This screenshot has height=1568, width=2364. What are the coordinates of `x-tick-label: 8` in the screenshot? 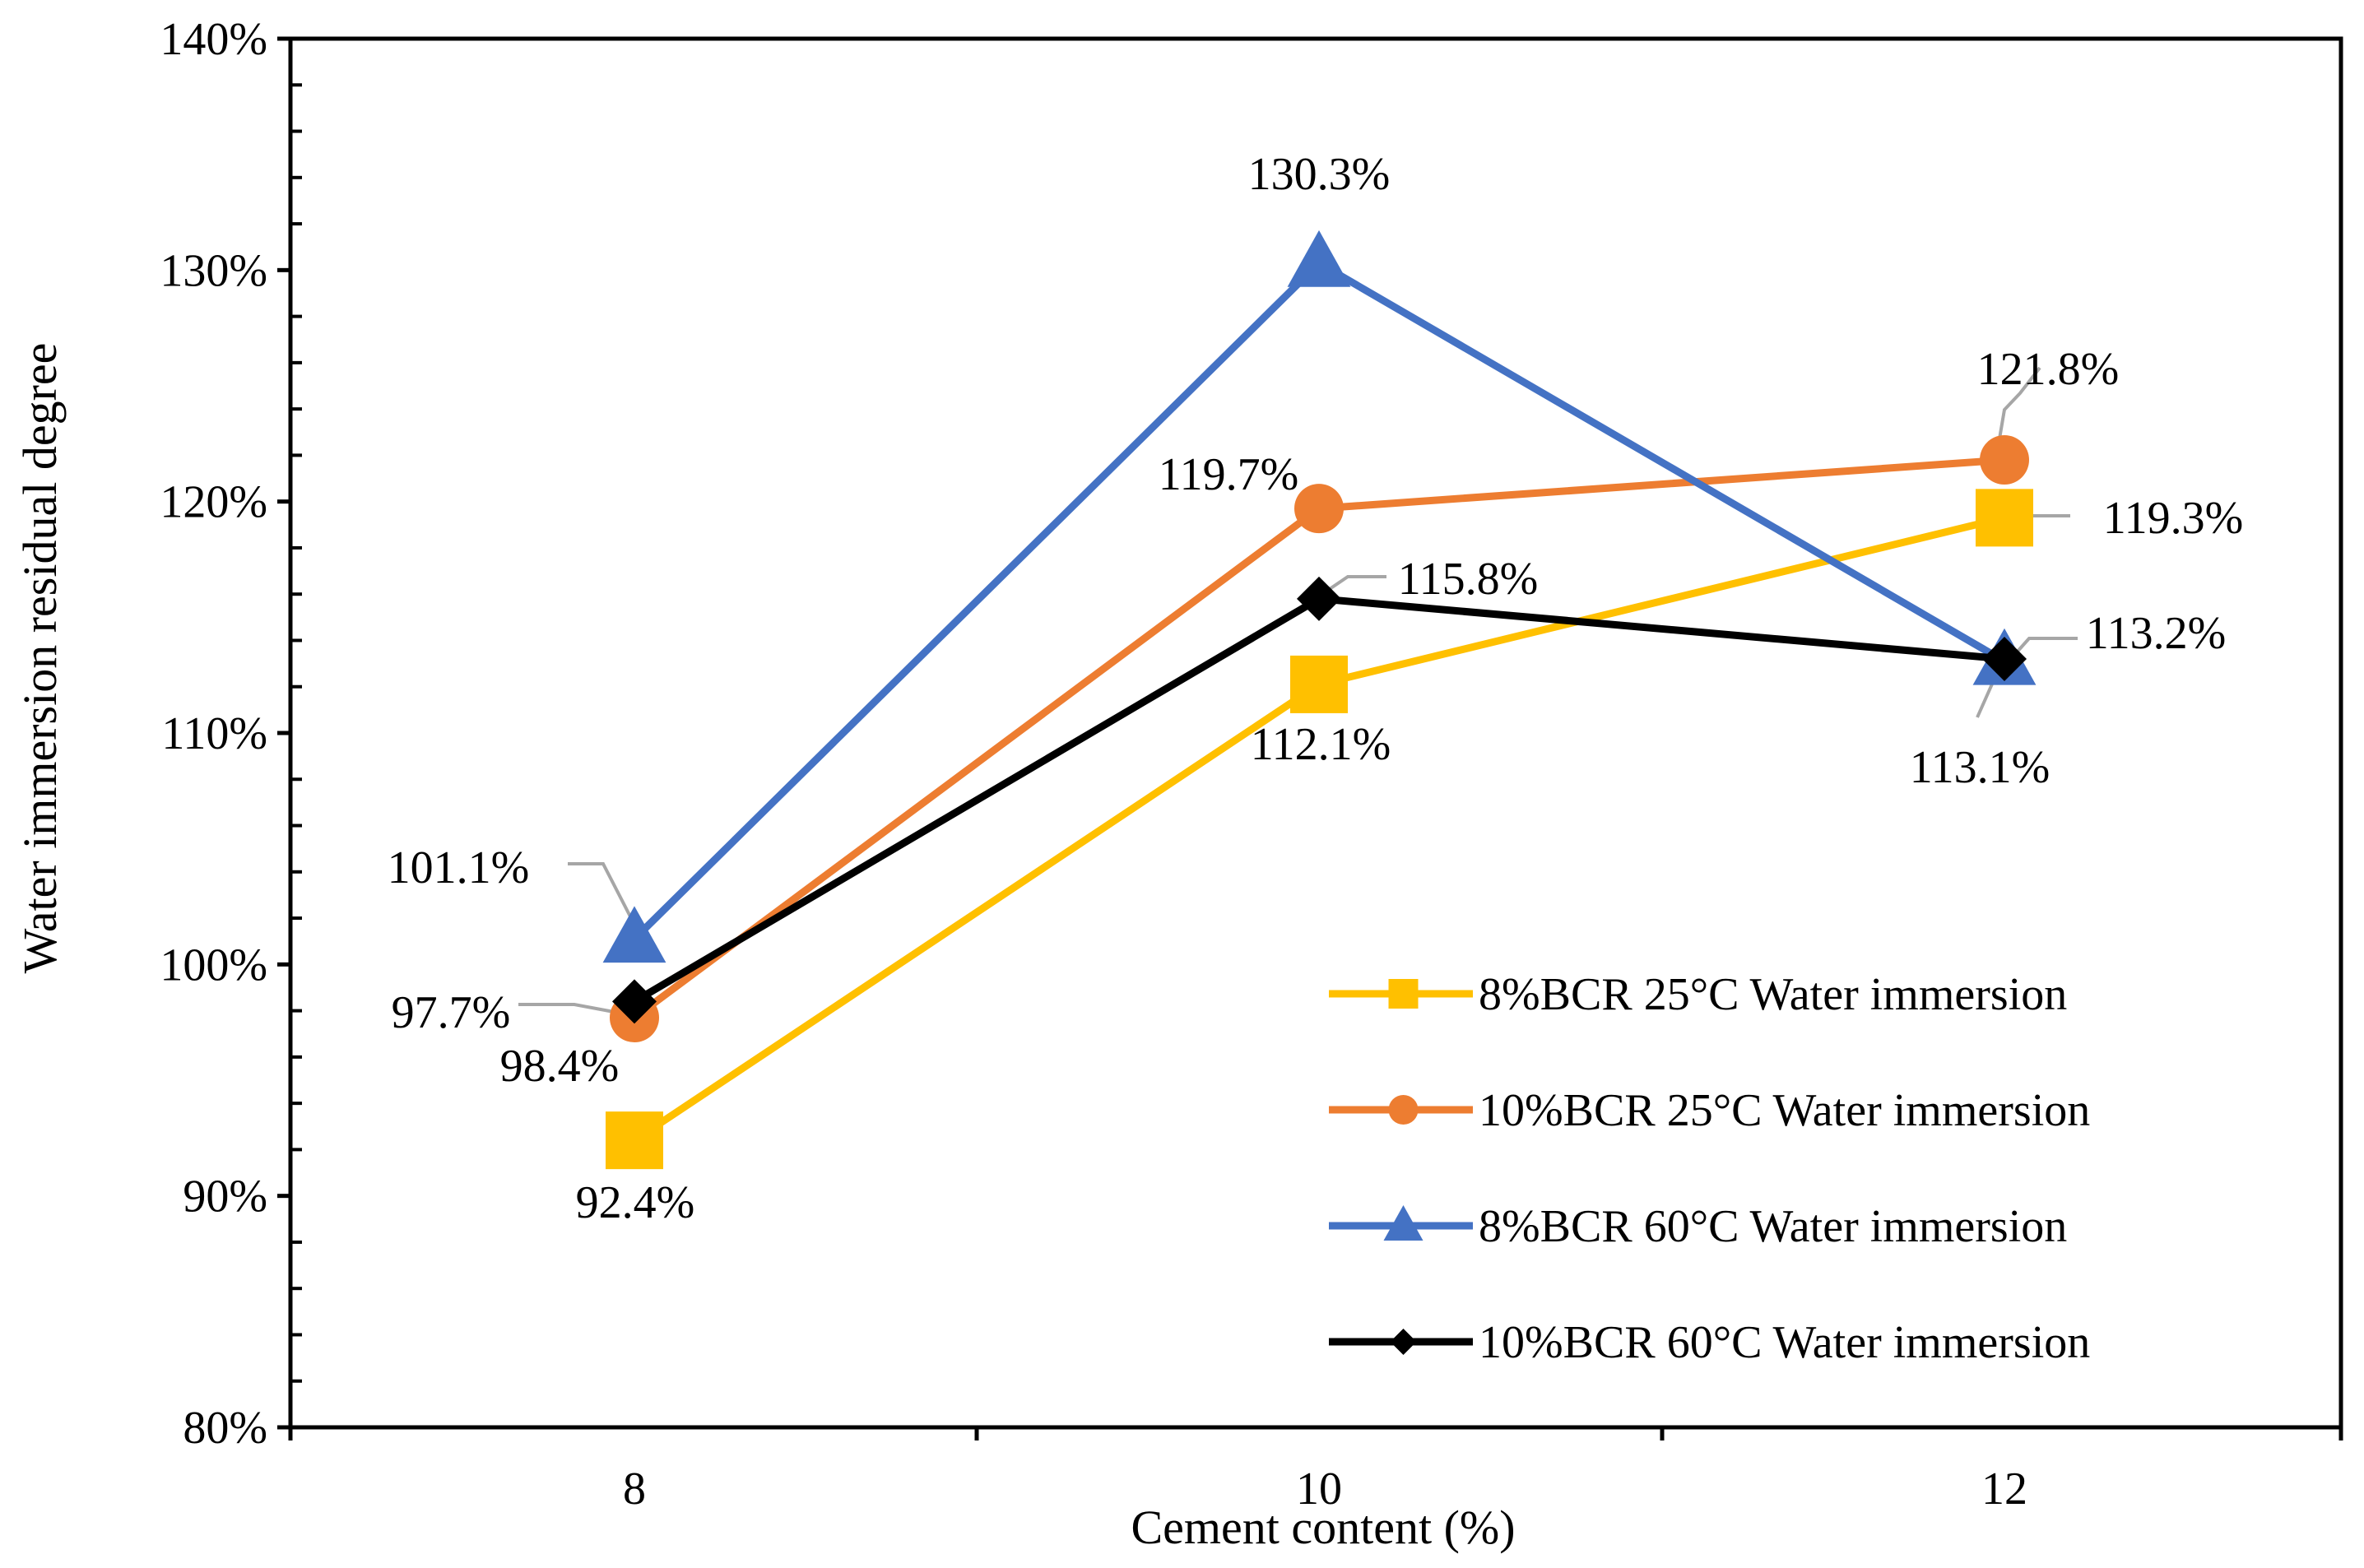 It's located at (635, 1489).